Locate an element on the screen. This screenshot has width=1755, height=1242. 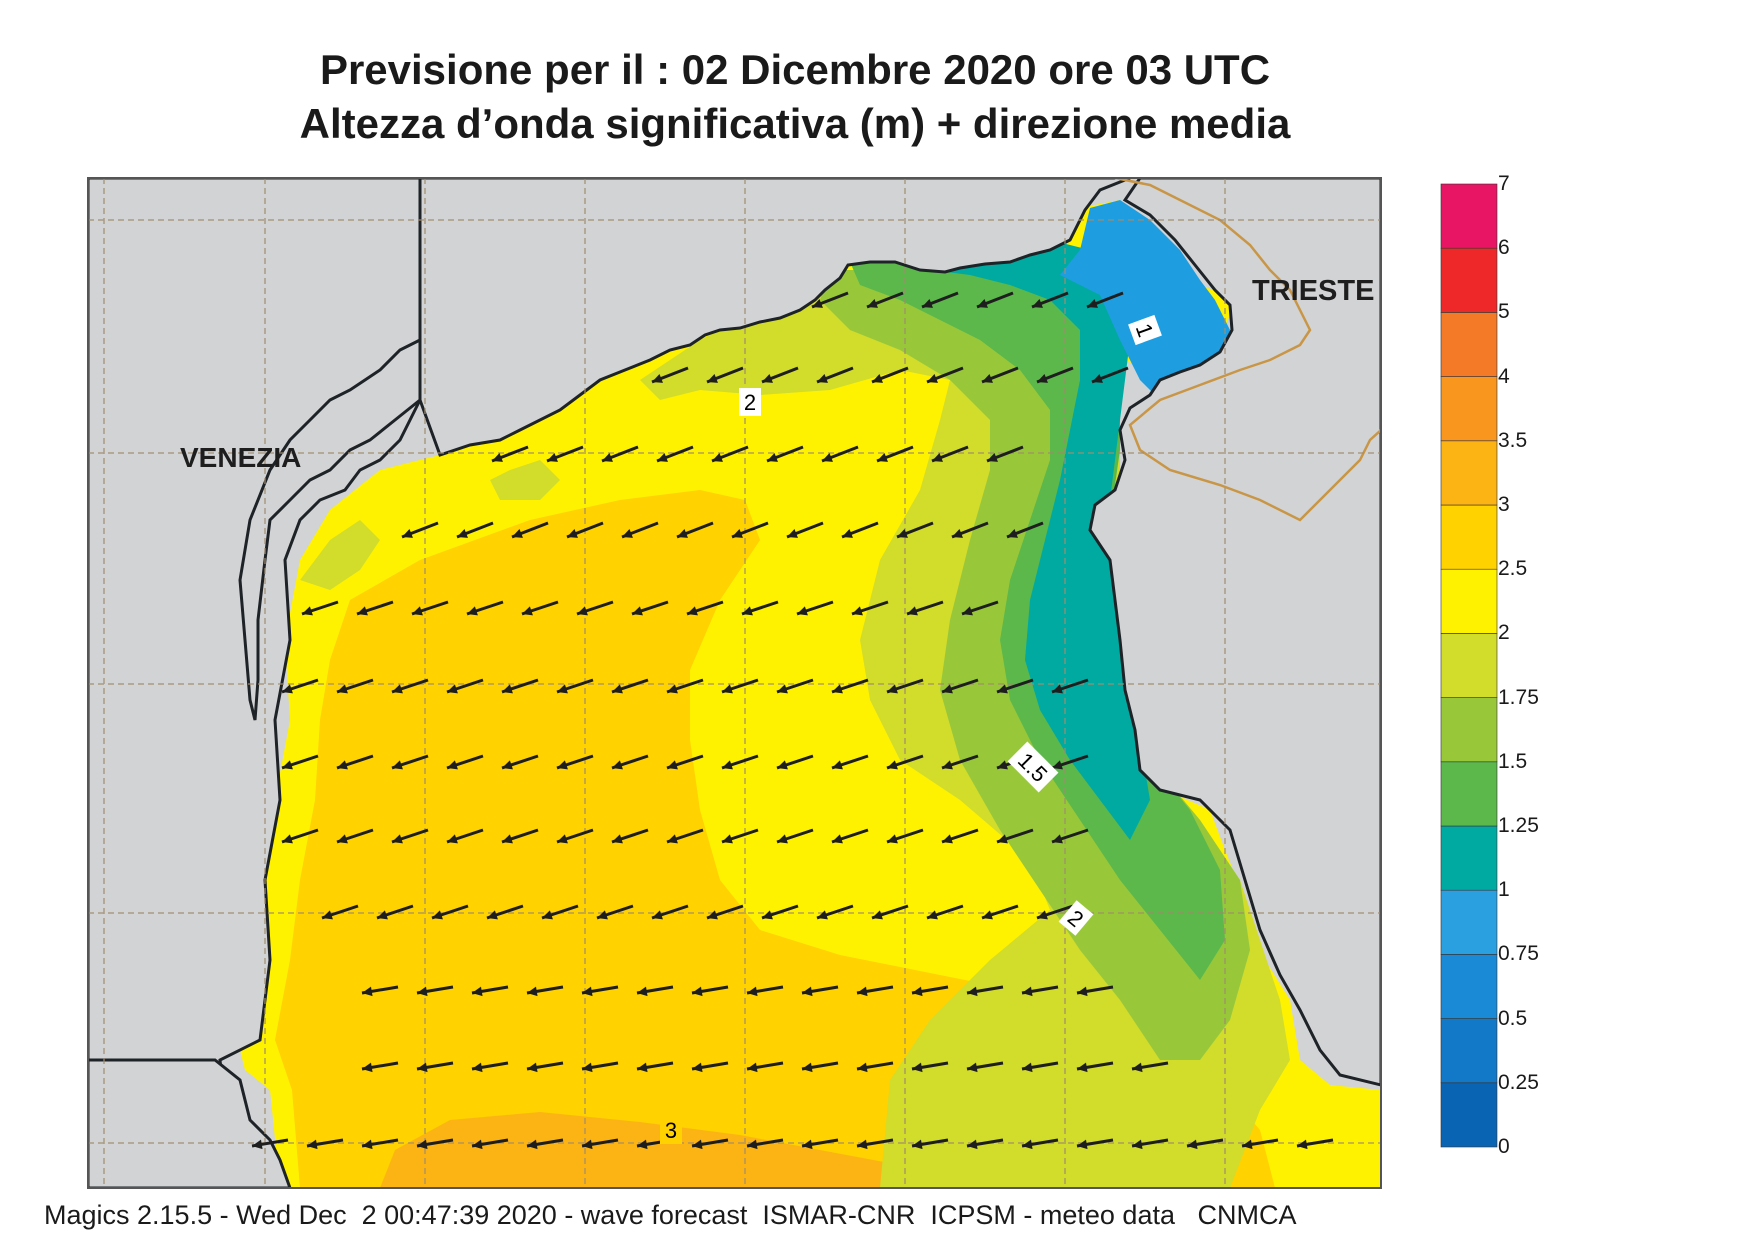
colorbar-tick-label: 1.25 is located at coordinates (1518, 825).